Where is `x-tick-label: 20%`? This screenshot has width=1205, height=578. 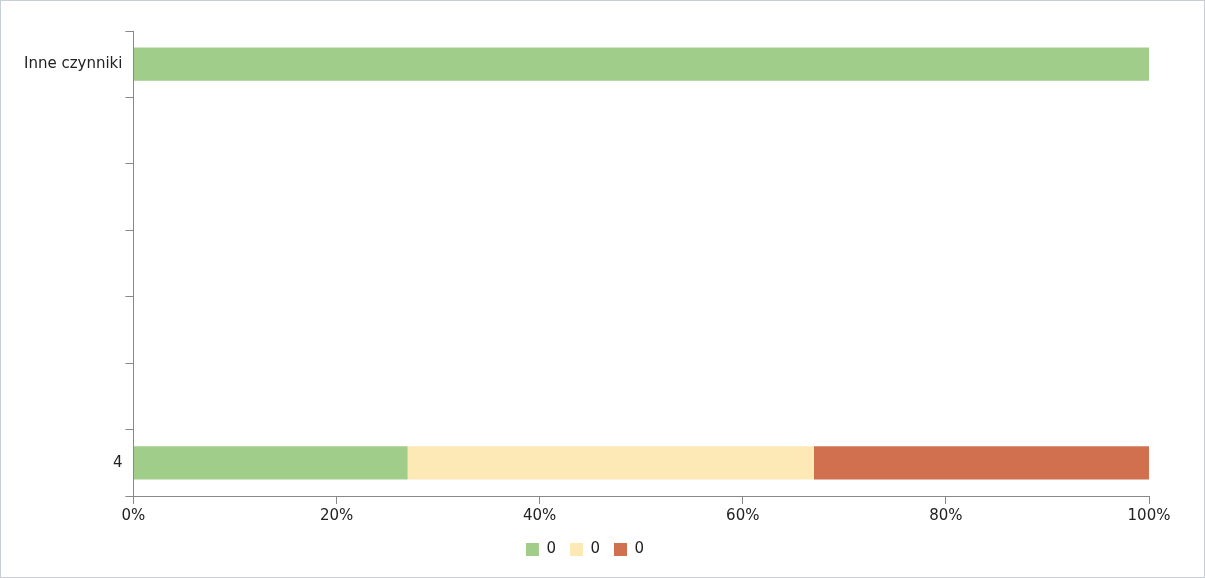 x-tick-label: 20% is located at coordinates (336, 514).